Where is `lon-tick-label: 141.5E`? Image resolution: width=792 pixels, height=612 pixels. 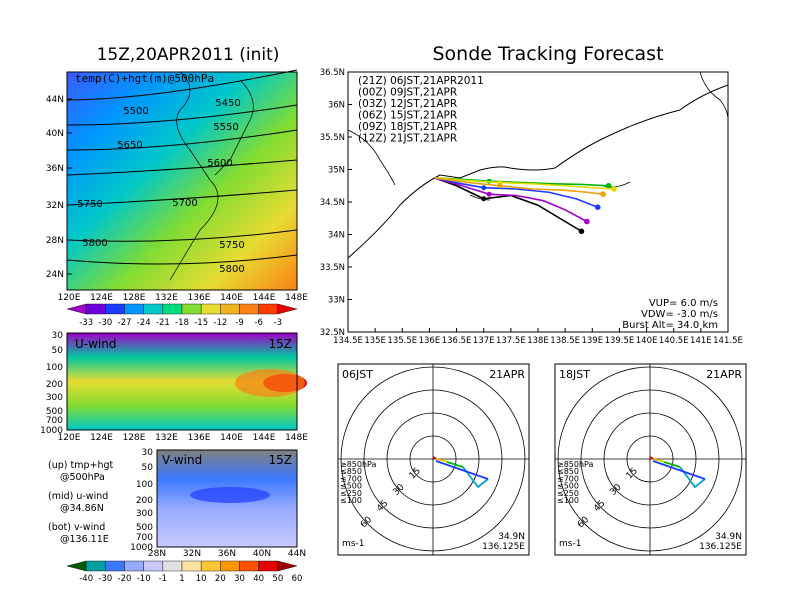 lon-tick-label: 141.5E is located at coordinates (728, 341).